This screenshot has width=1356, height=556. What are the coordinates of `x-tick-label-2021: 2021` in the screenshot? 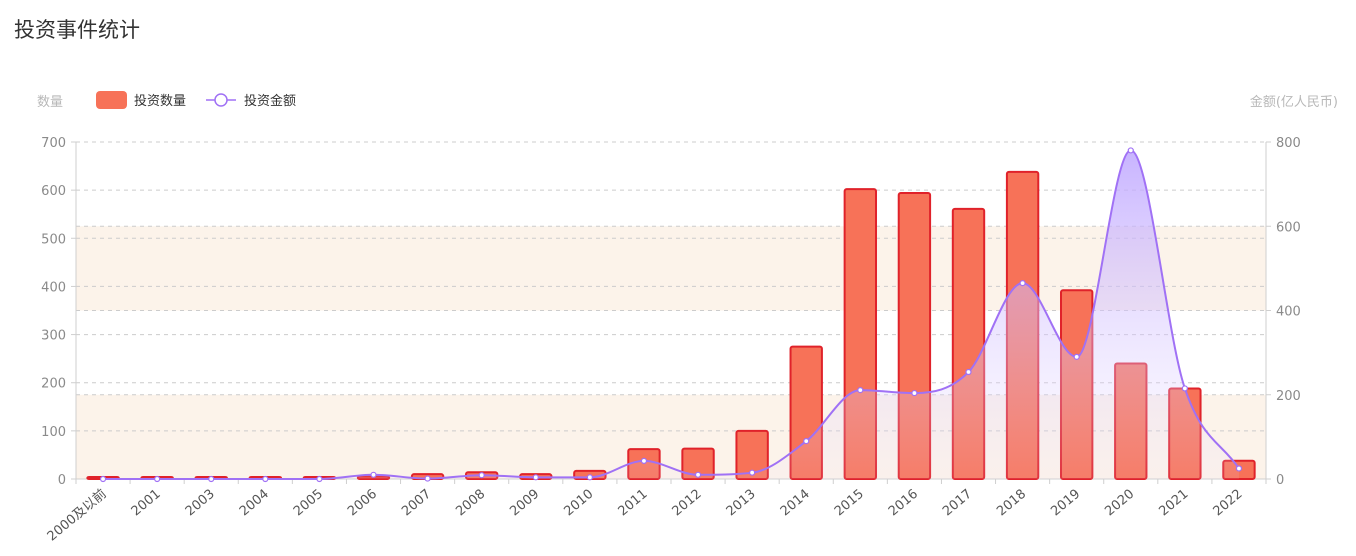 It's located at (1173, 503).